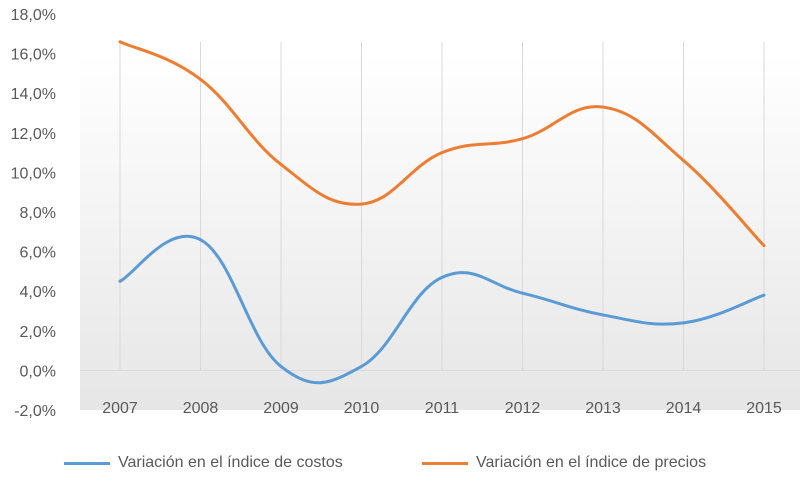 The image size is (800, 483). I want to click on data-point-precios-2013, so click(603, 107).